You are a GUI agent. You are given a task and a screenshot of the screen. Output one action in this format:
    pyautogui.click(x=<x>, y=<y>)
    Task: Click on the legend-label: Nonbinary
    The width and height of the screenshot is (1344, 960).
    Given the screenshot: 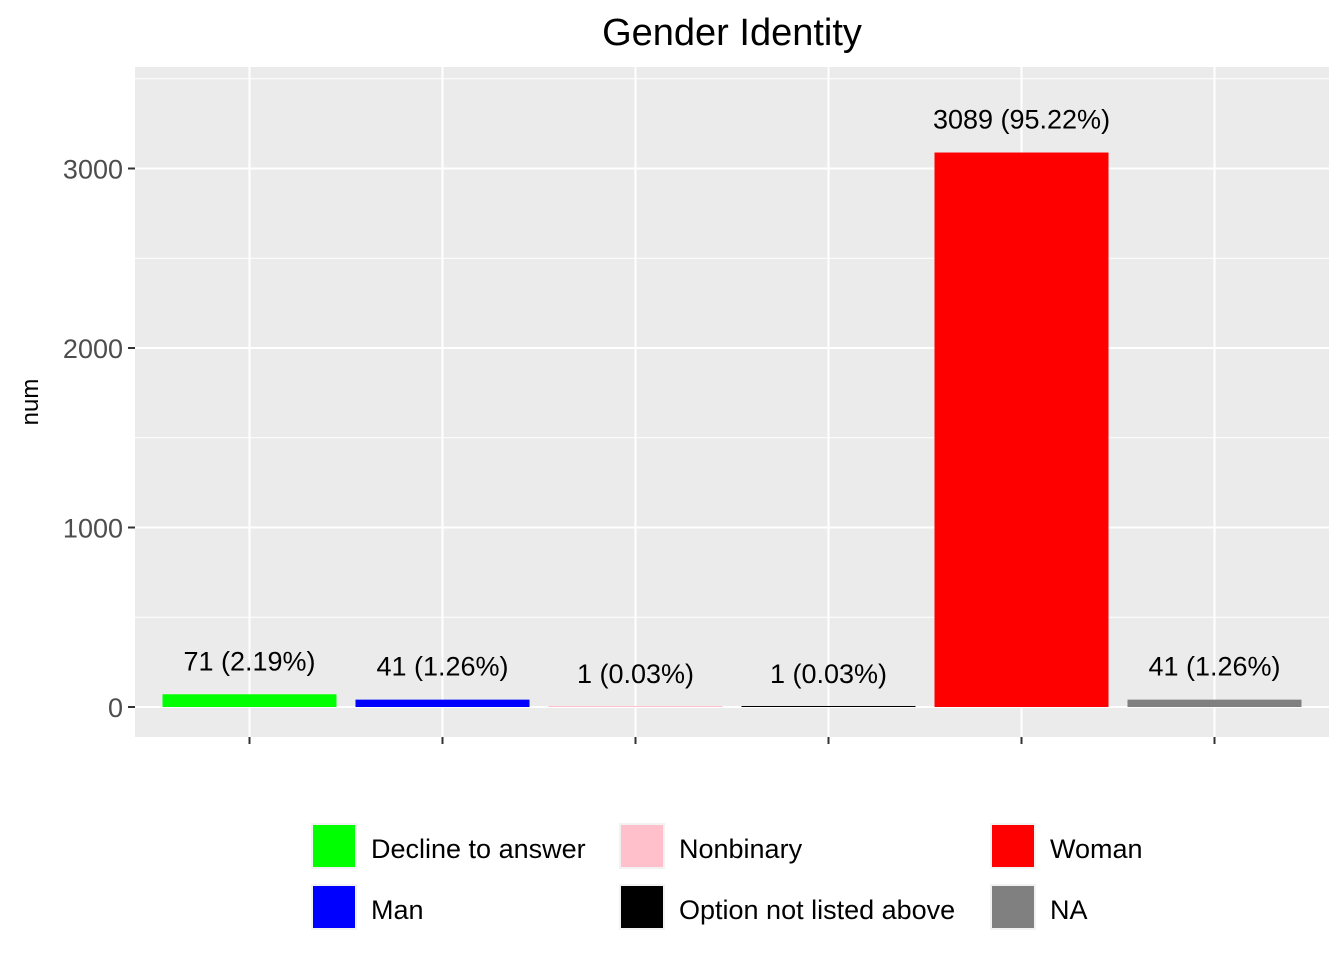 What is the action you would take?
    pyautogui.click(x=741, y=849)
    